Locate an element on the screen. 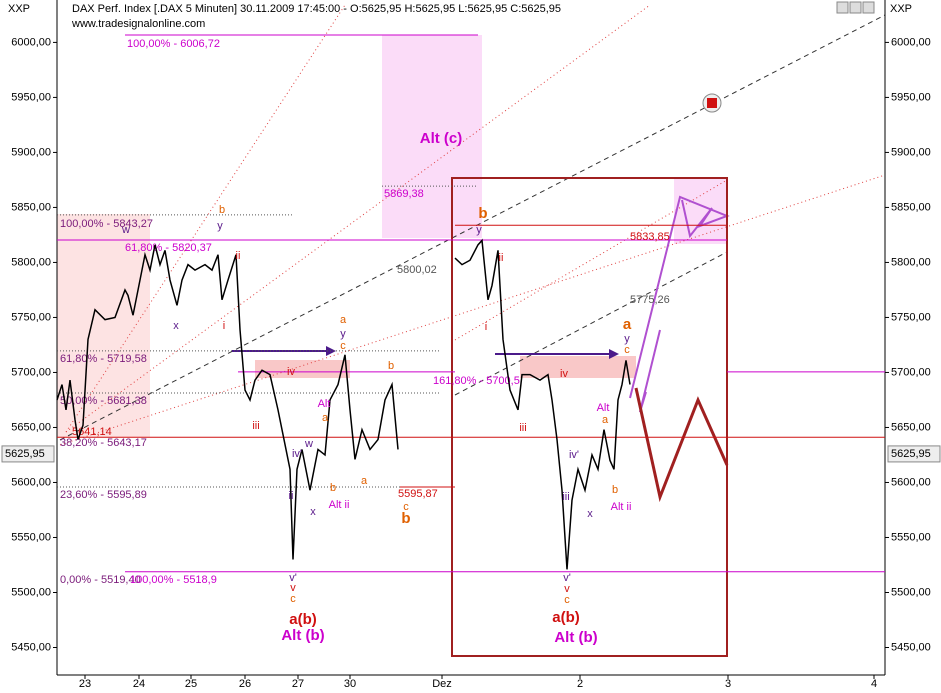 This screenshot has width=941, height=693. y-tick-label: 5950,00 is located at coordinates (31, 97).